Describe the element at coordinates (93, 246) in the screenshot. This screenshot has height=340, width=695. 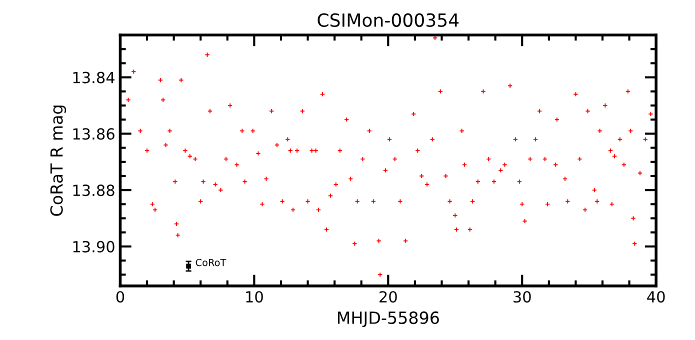
I see `y-tick-label: 13.90` at that location.